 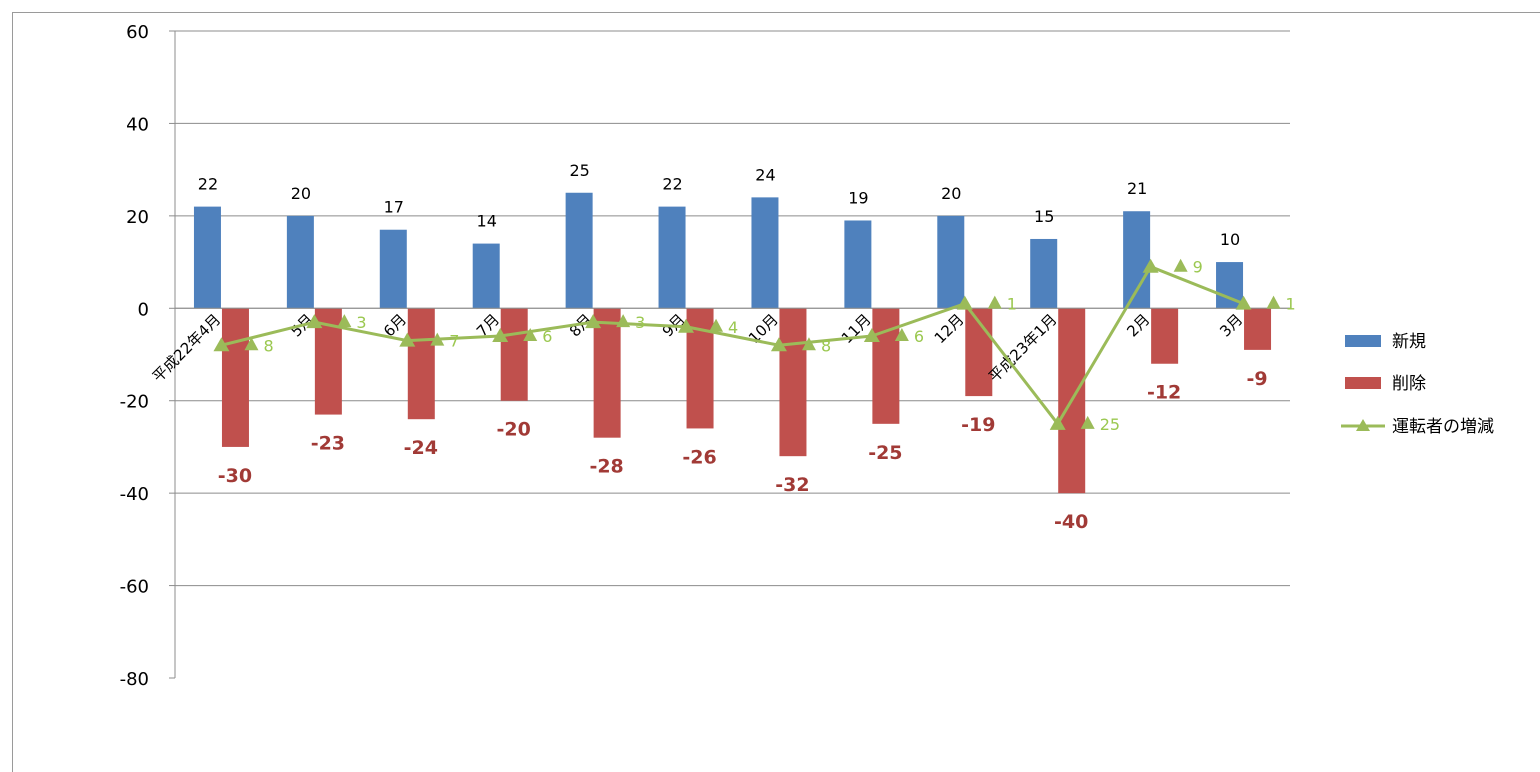 I want to click on data-label-delete: -40, so click(x=1071, y=522).